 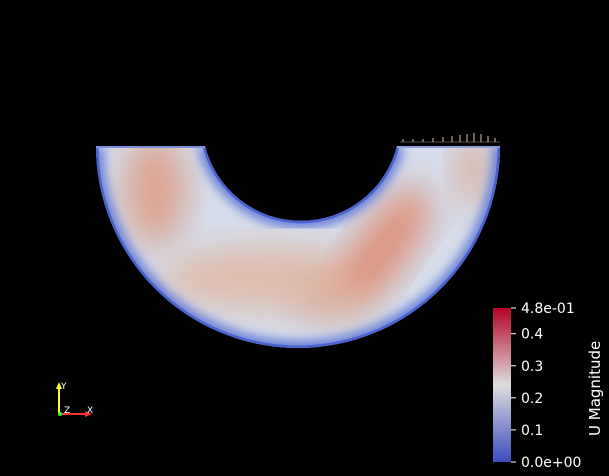 I want to click on colorbar-title: U Magnitude, so click(x=595, y=388).